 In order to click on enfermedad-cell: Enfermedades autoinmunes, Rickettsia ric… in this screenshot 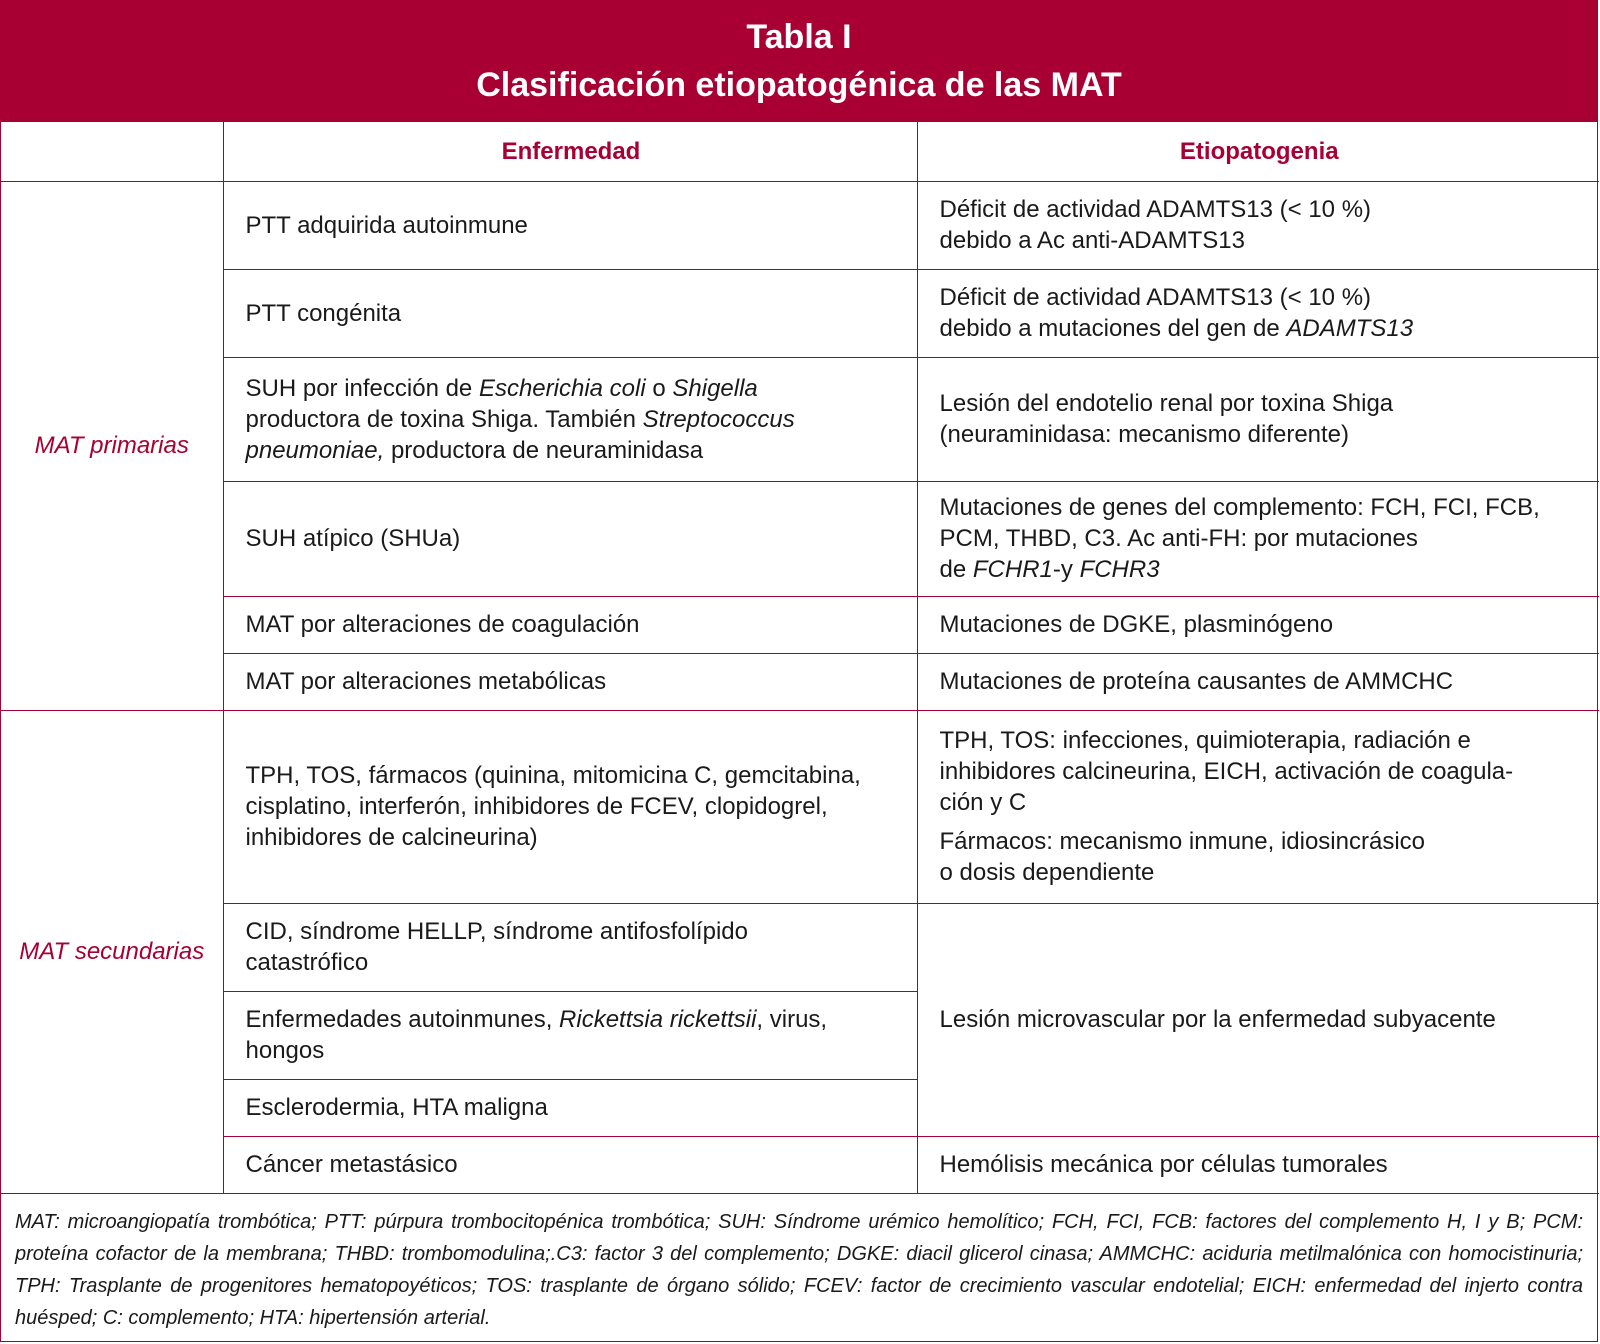, I will do `click(570, 1035)`.